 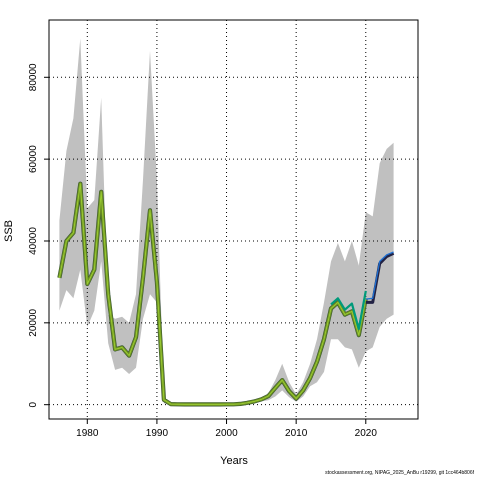 What do you see at coordinates (234, 461) in the screenshot?
I see `x-axis-title: Years` at bounding box center [234, 461].